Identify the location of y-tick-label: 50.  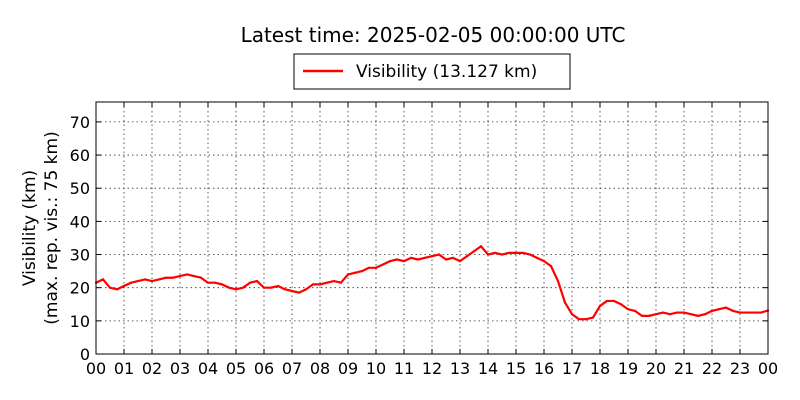
(80, 188).